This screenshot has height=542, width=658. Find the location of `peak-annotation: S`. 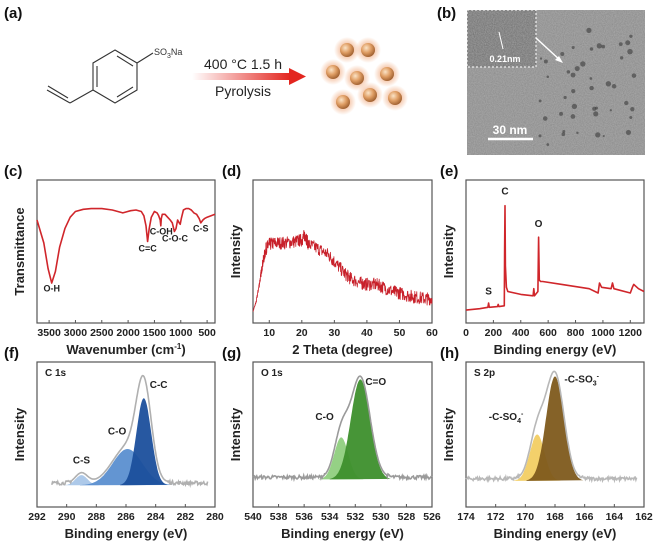

peak-annotation: S is located at coordinates (488, 291).